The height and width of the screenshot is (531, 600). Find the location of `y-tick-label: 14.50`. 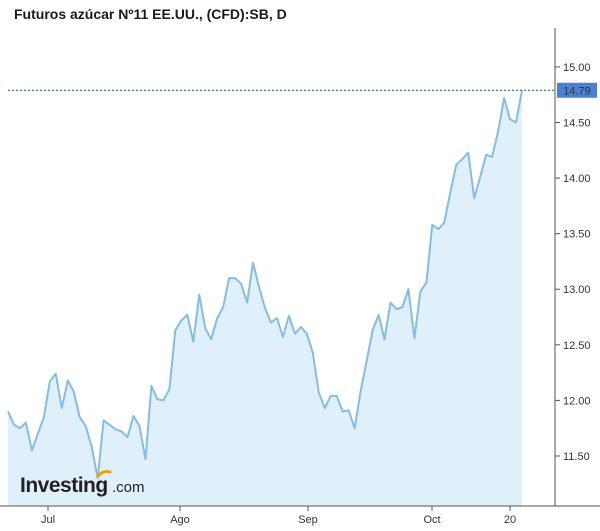

y-tick-label: 14.50 is located at coordinates (577, 123).